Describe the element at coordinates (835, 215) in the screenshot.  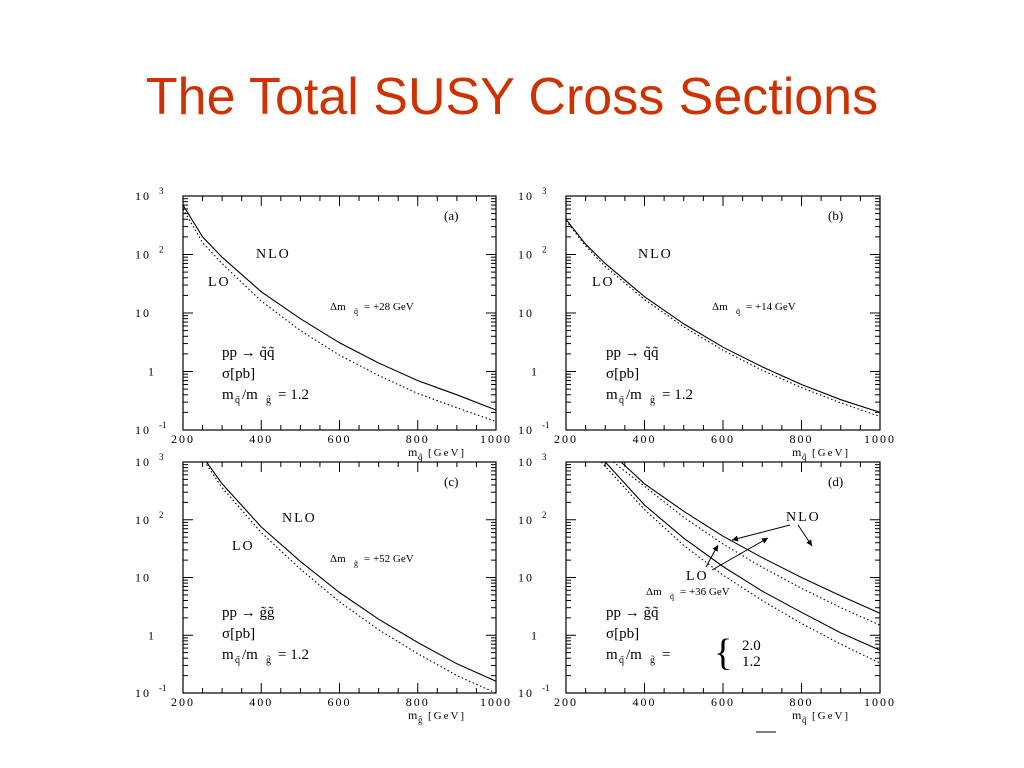
I see `panel-label: (b)` at that location.